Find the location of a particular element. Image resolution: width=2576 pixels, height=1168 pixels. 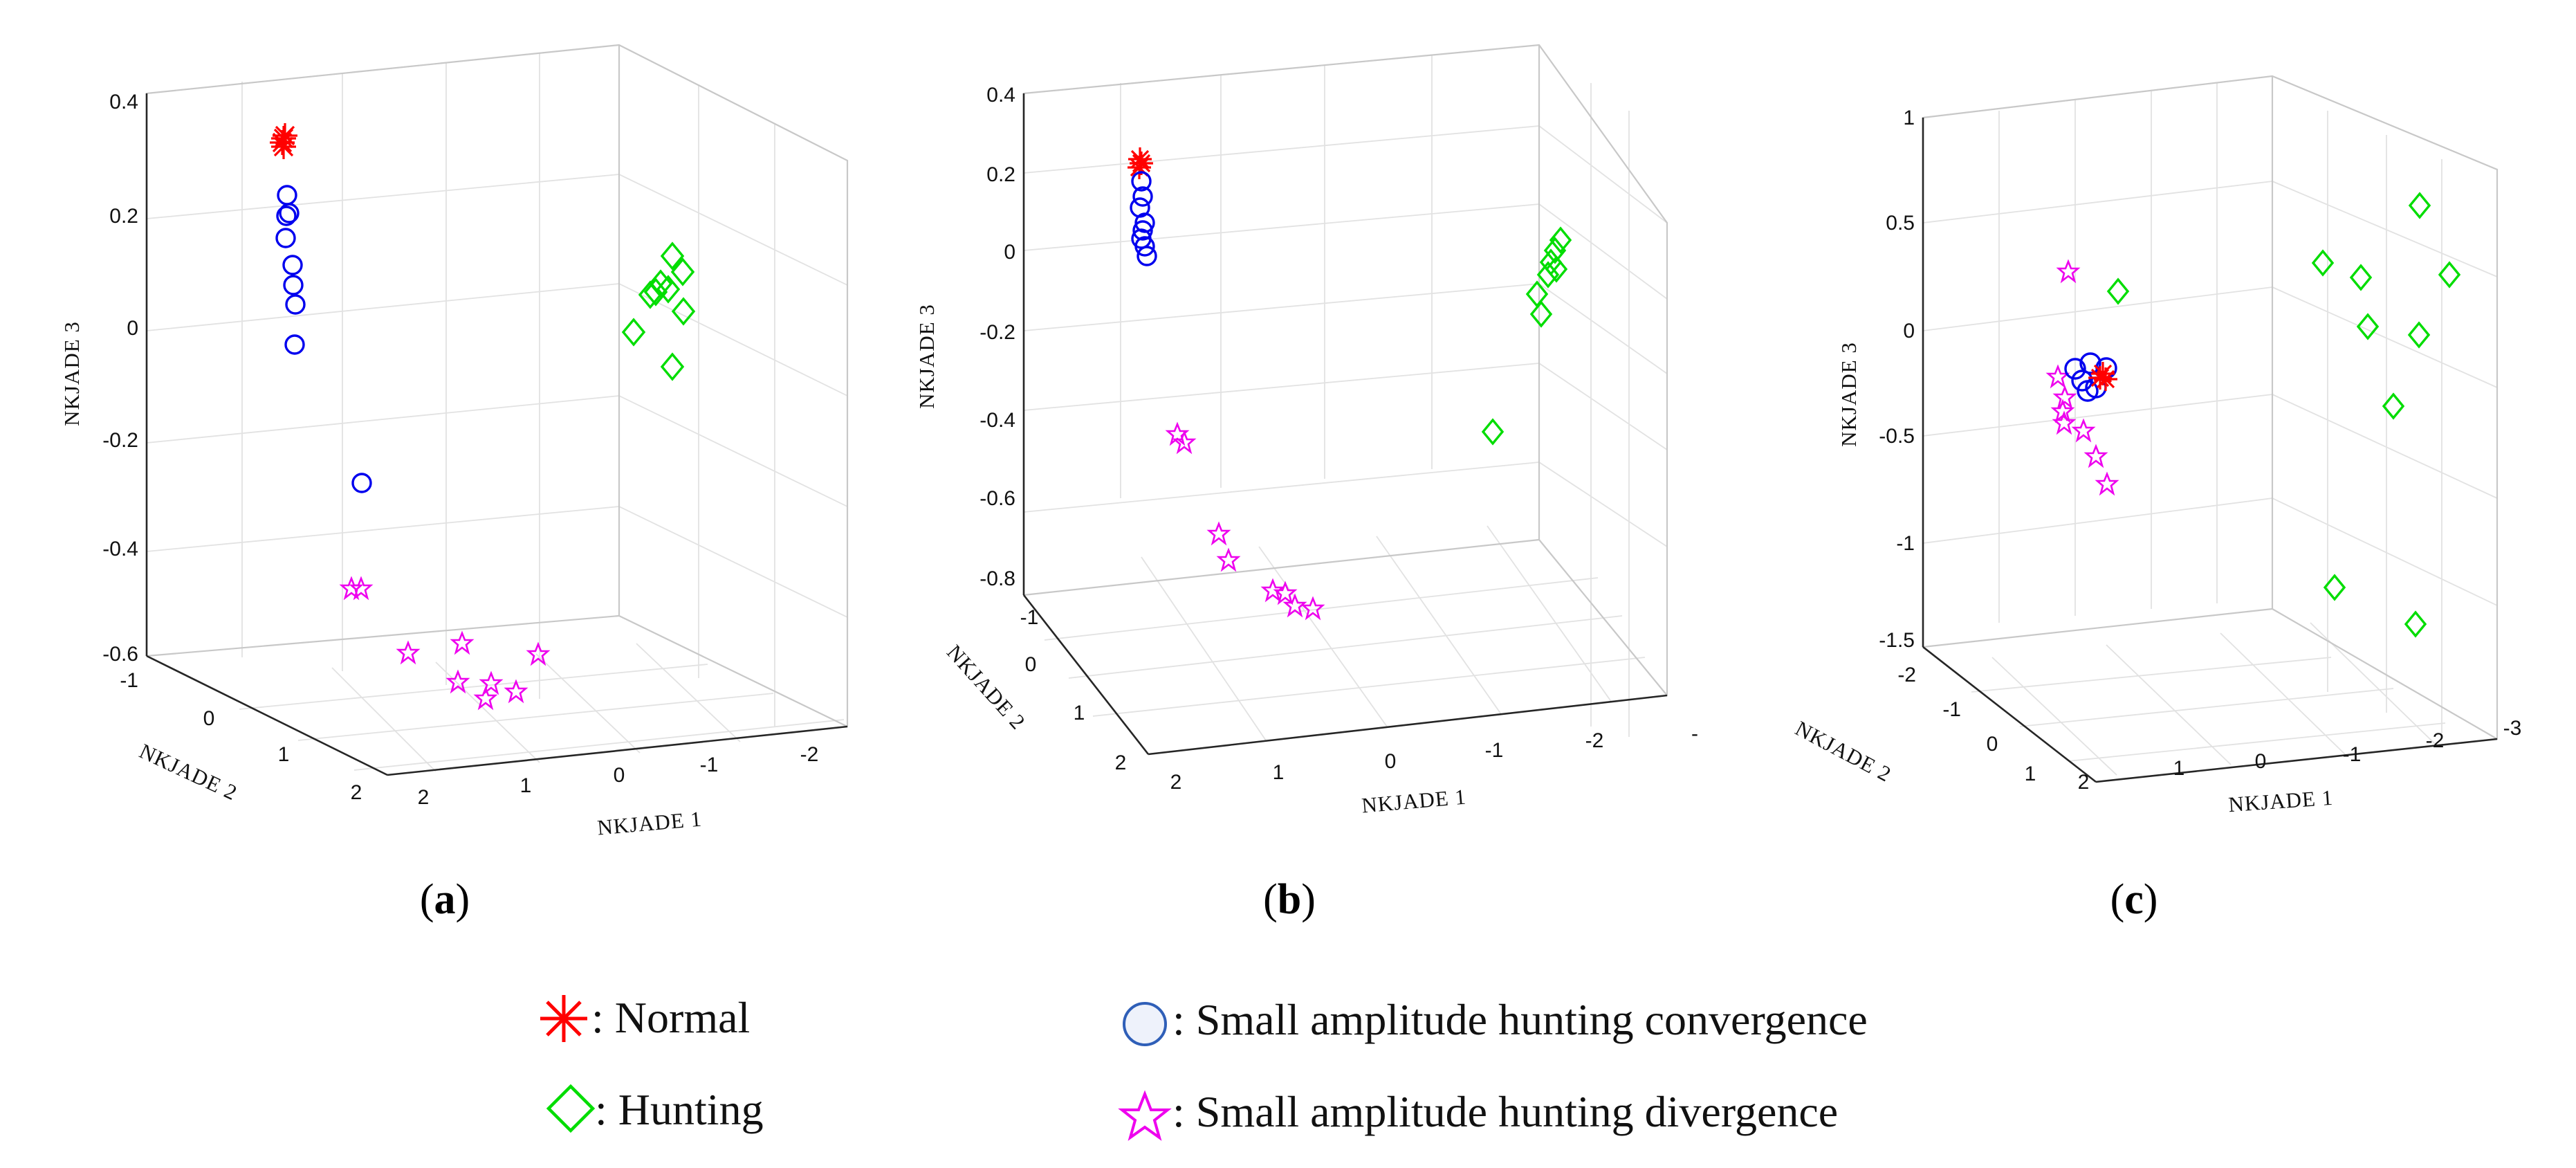

x-tick: 0 is located at coordinates (1391, 762).